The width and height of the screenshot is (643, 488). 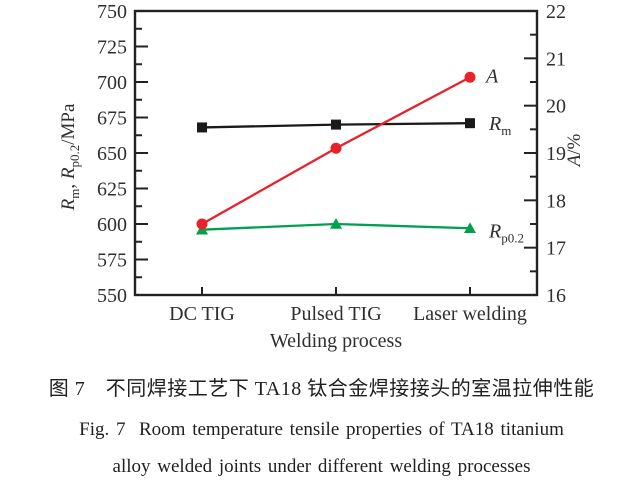 What do you see at coordinates (574, 150) in the screenshot?
I see `y-right-axis-title: A/%` at bounding box center [574, 150].